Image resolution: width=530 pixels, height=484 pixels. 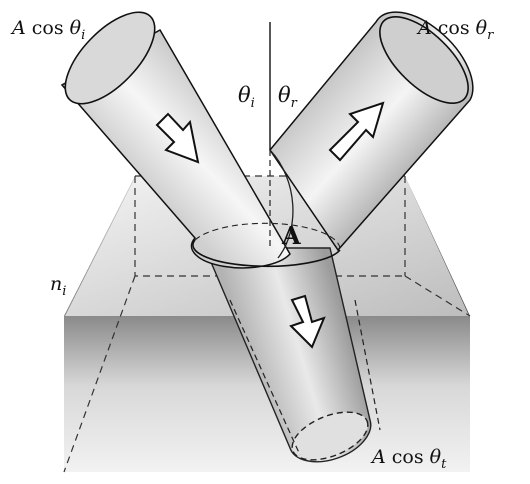 I want to click on transmitted-amplitude-label: A cos θt, so click(x=408, y=459).